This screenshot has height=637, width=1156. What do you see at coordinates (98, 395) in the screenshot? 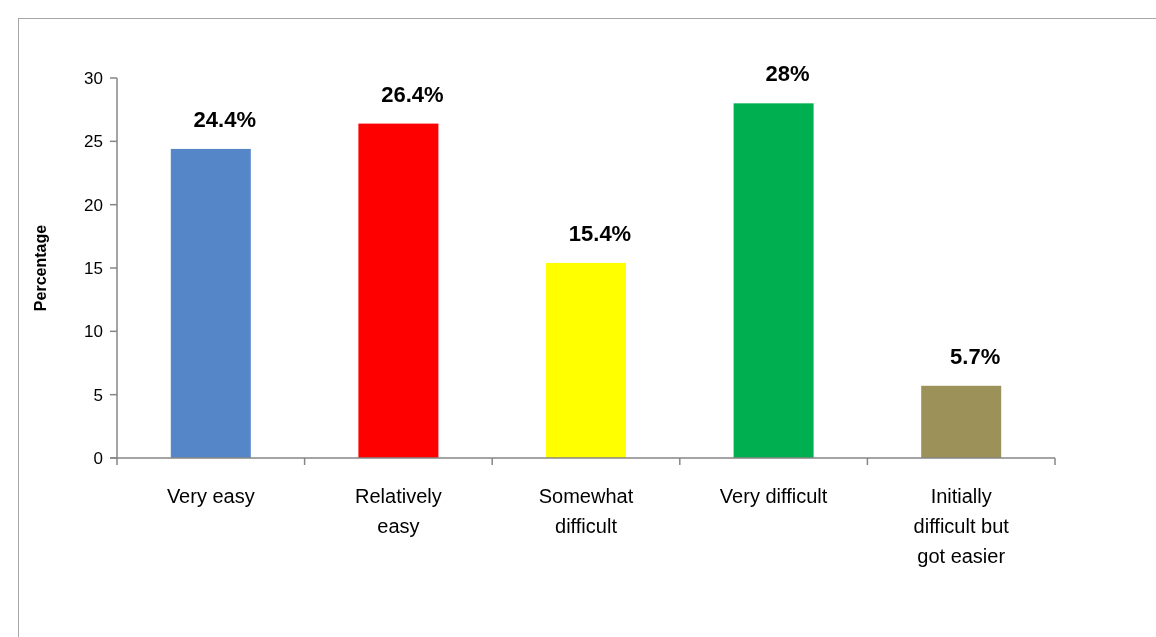
I see `y-tick-label: 5` at bounding box center [98, 395].